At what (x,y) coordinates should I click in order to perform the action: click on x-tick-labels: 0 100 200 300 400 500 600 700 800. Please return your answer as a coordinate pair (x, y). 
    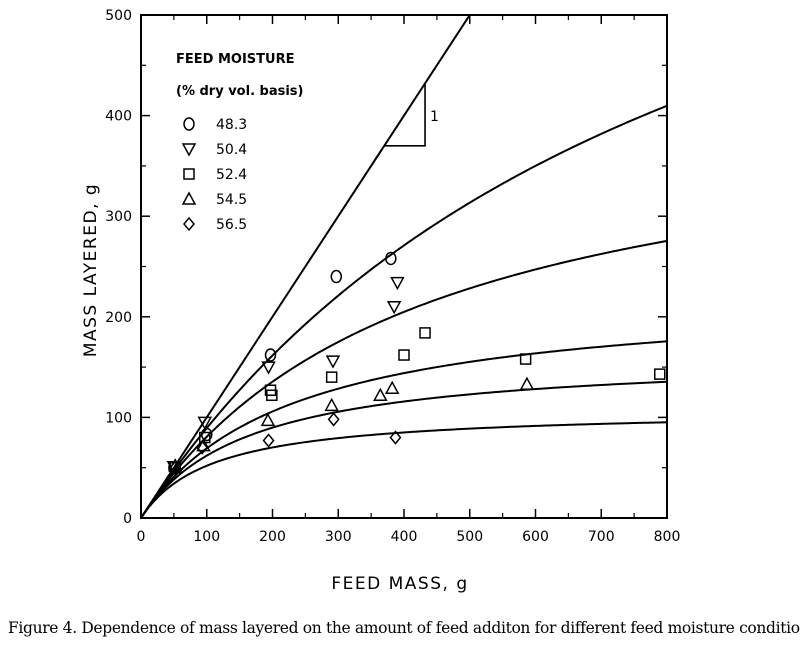
    Looking at the image, I should click on (409, 537).